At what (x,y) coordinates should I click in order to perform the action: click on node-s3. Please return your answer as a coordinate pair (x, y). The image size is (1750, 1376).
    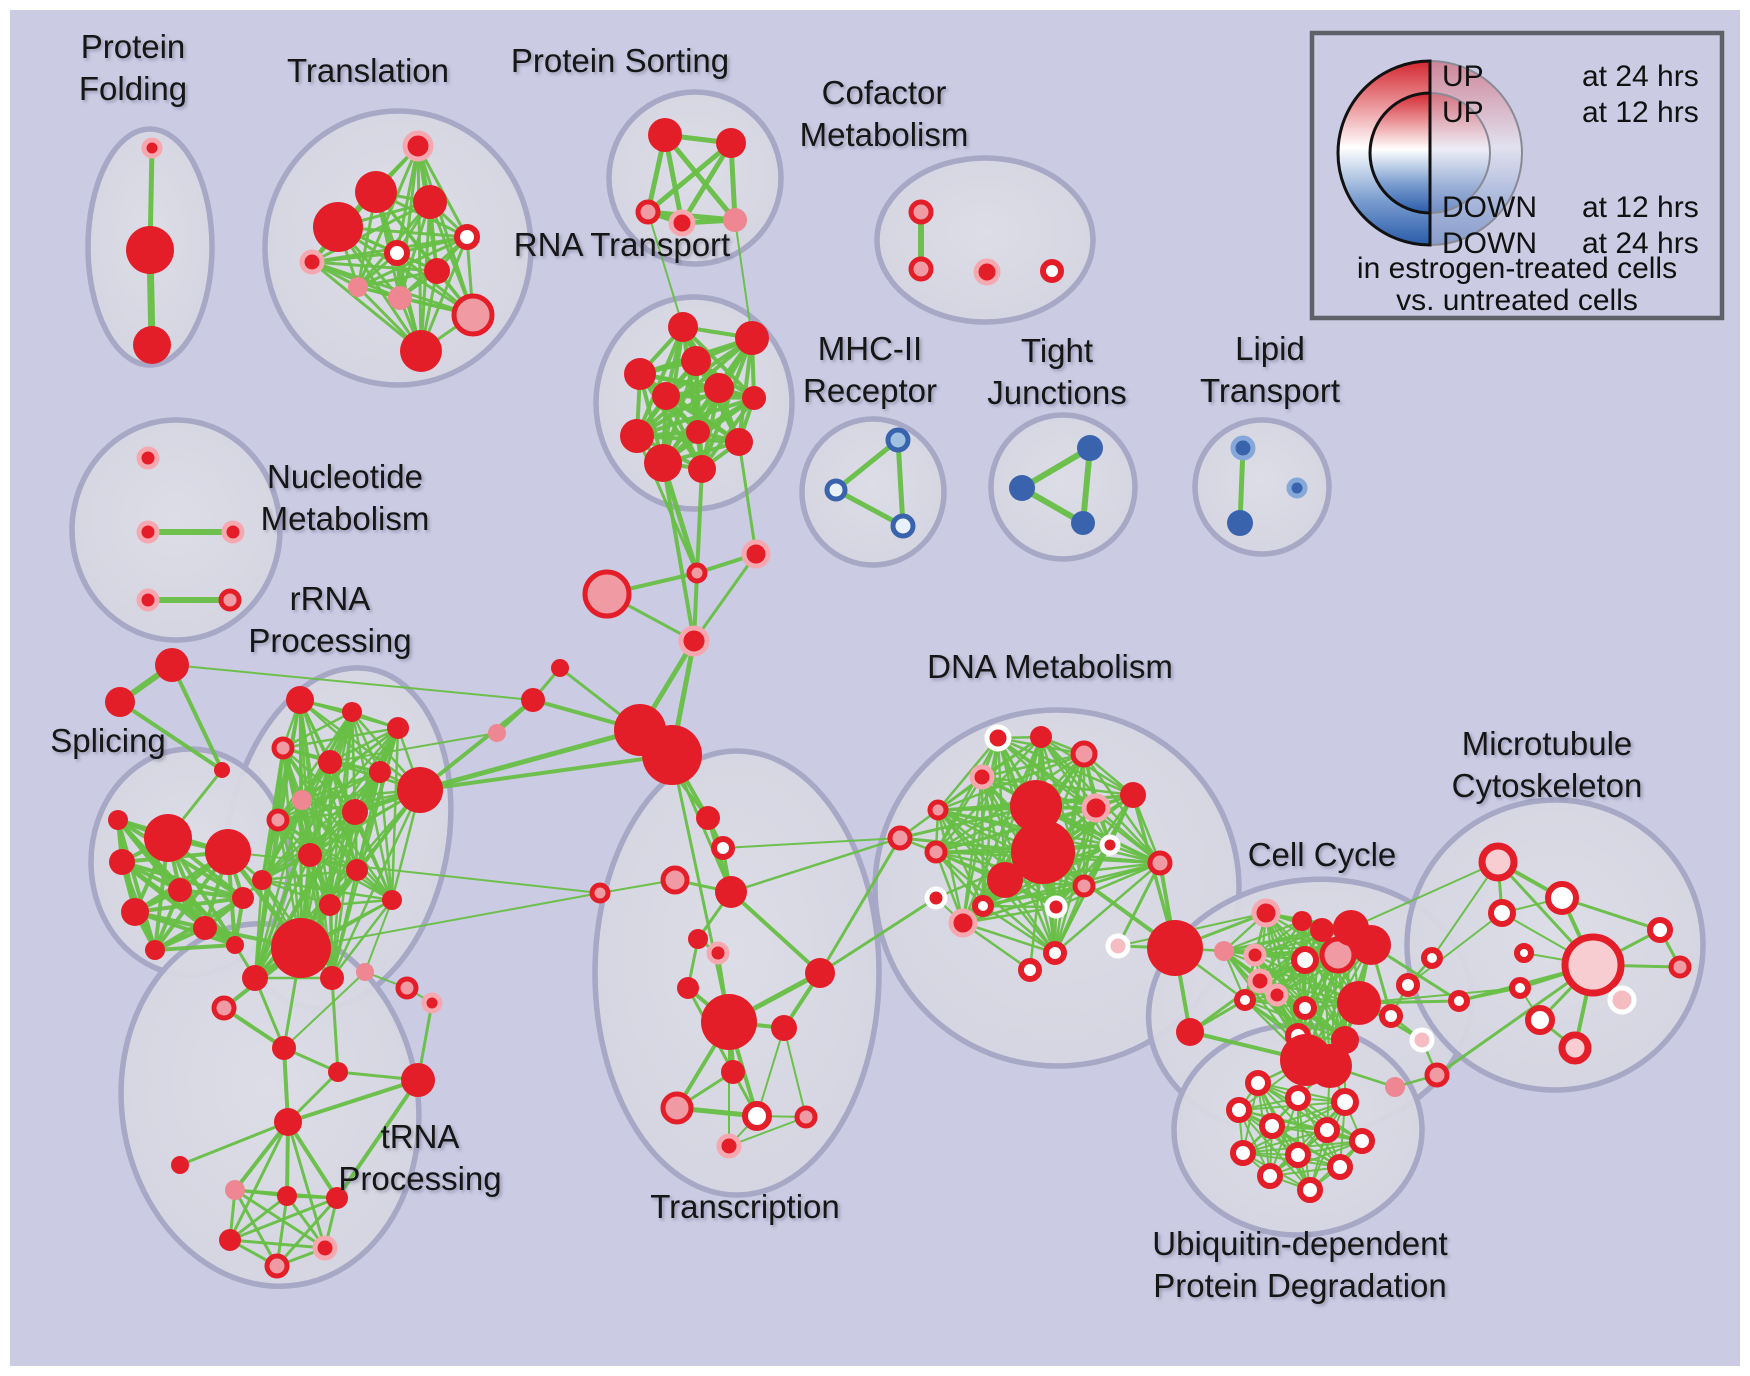
    Looking at the image, I should click on (648, 212).